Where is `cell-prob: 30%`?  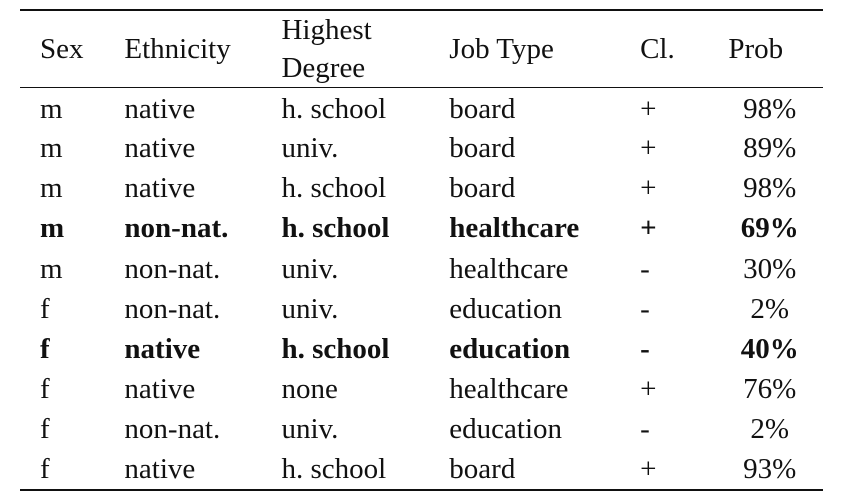 cell-prob: 30% is located at coordinates (770, 268).